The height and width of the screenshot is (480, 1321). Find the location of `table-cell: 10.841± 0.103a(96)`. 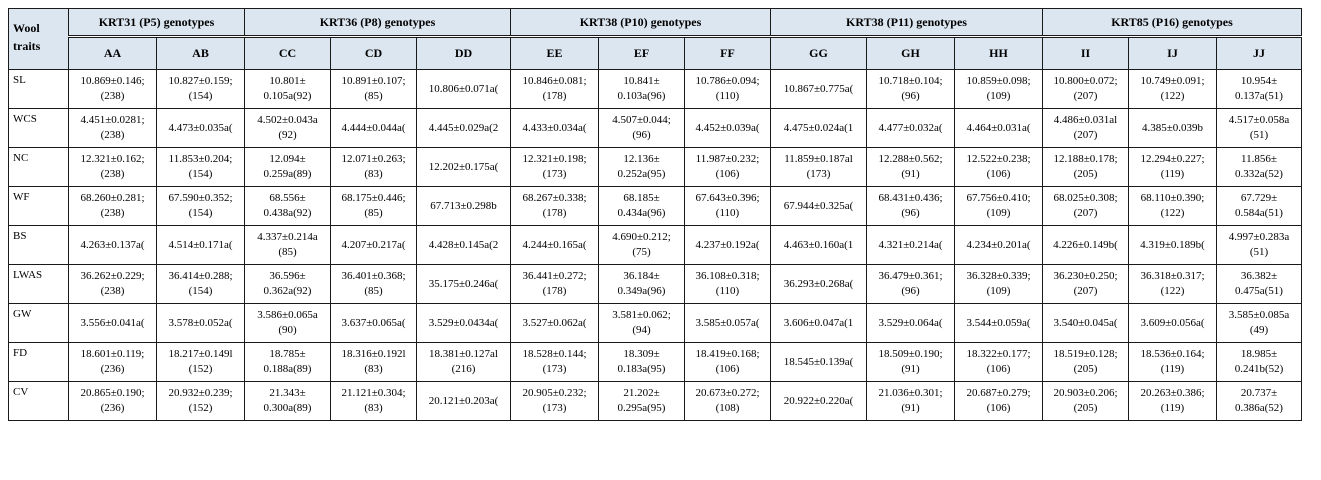

table-cell: 10.841± 0.103a(96) is located at coordinates (641, 89).